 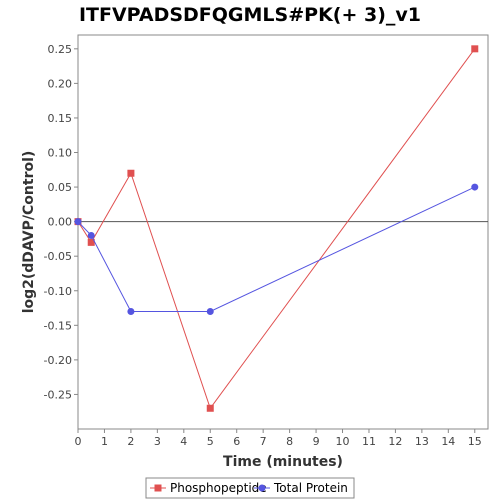 What do you see at coordinates (158, 488) in the screenshot?
I see `legend-phosphopeptide-marker` at bounding box center [158, 488].